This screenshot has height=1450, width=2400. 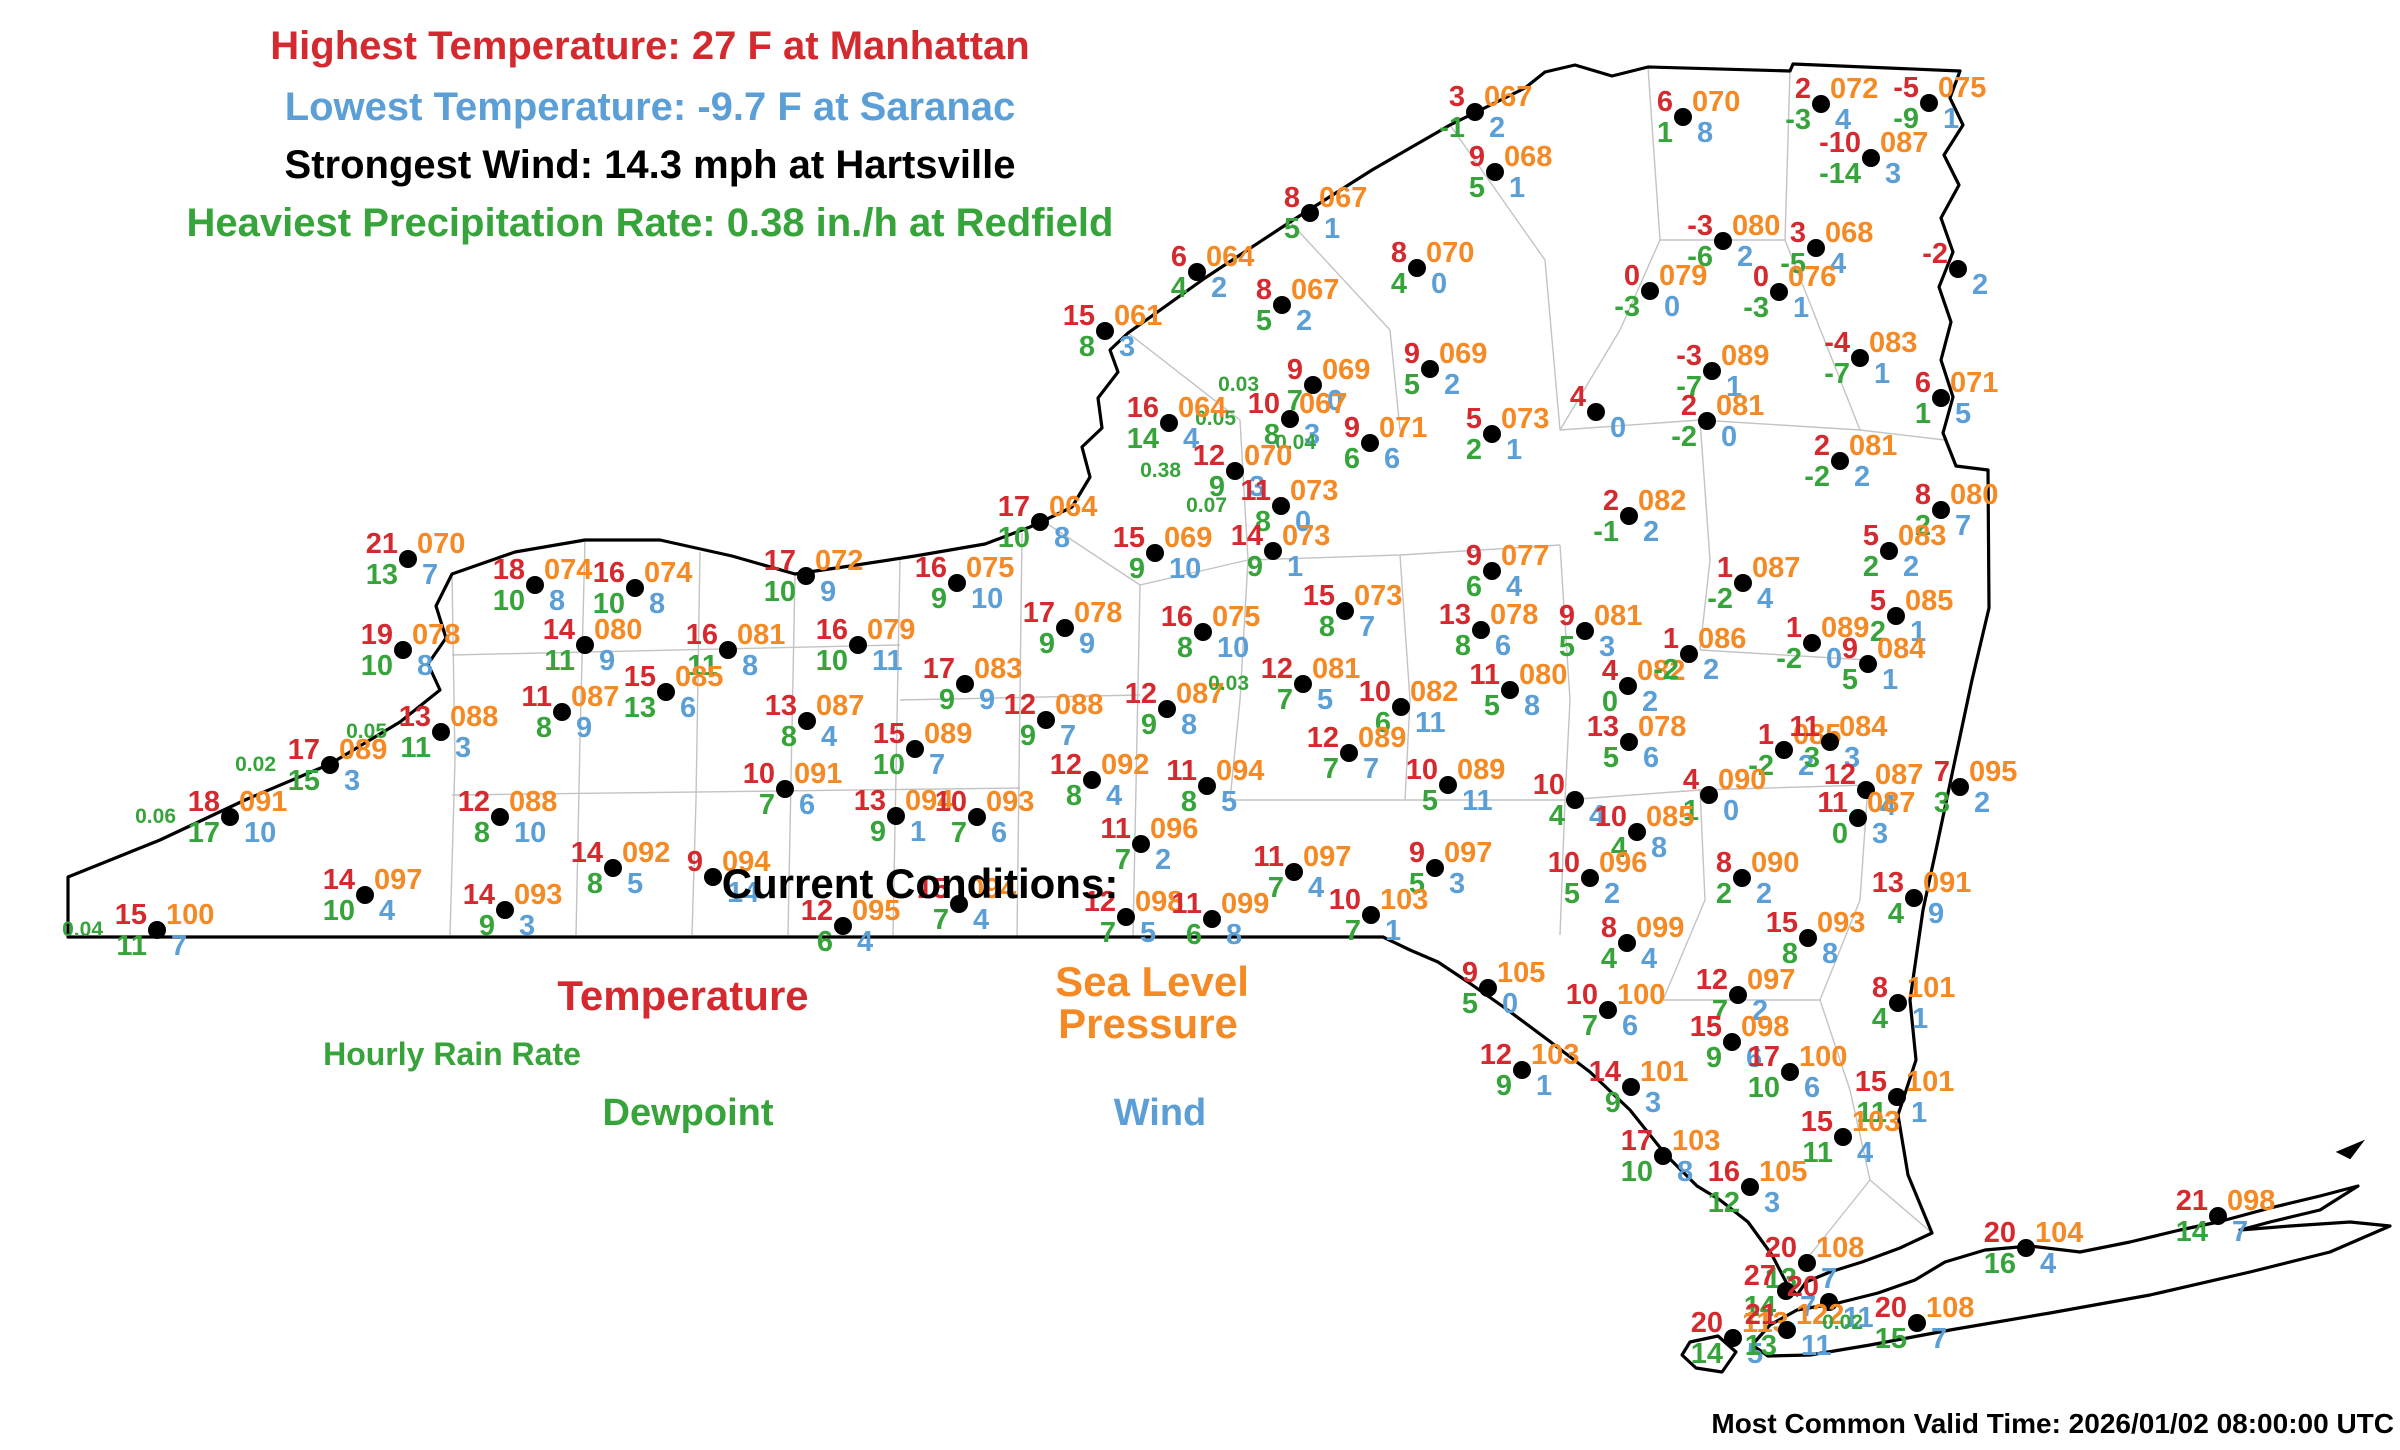 I want to click on station-dewpoint: 0, so click(x=1609, y=702).